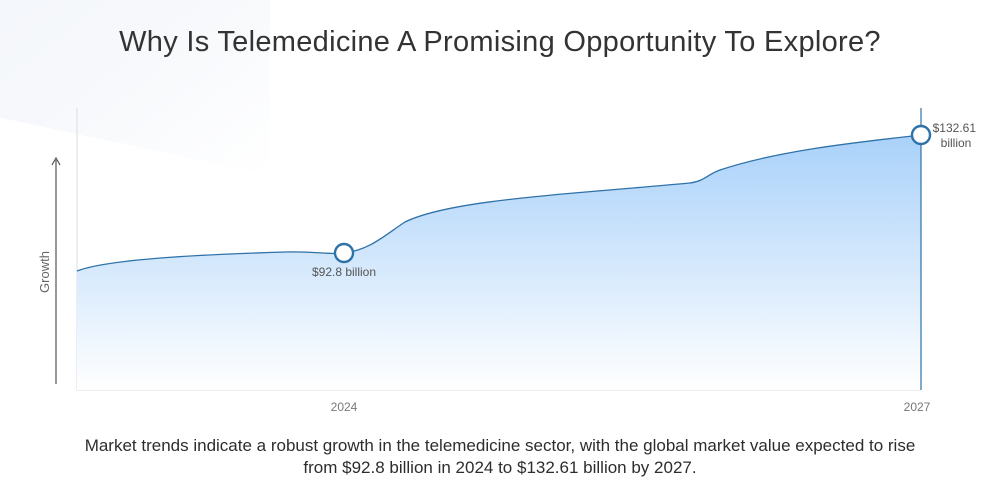  Describe the element at coordinates (344, 407) in the screenshot. I see `x-tick-2024: 2024` at that location.